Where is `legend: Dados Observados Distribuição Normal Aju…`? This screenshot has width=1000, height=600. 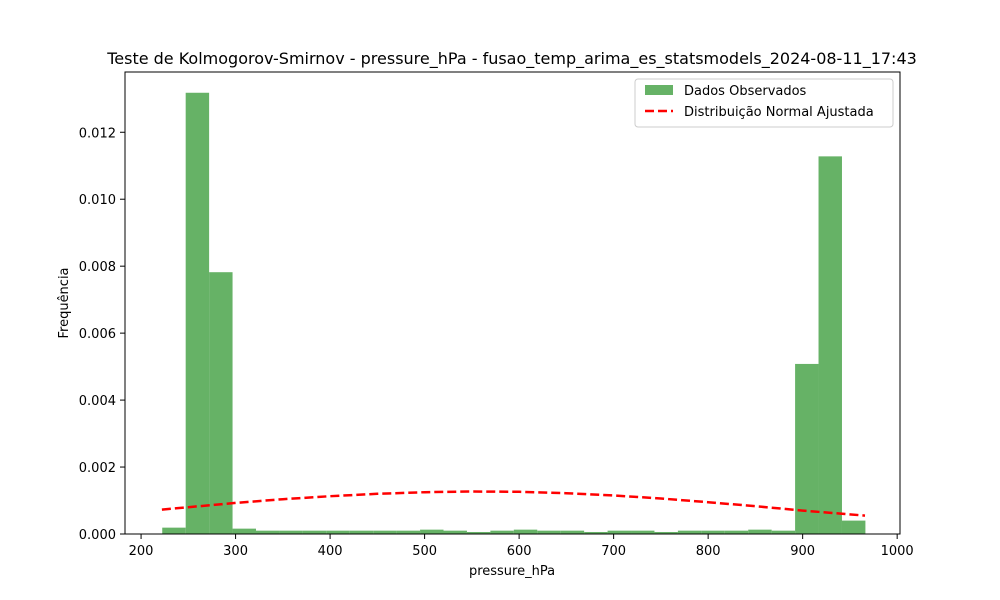 legend: Dados Observados Distribuição Normal Aju… is located at coordinates (764, 103).